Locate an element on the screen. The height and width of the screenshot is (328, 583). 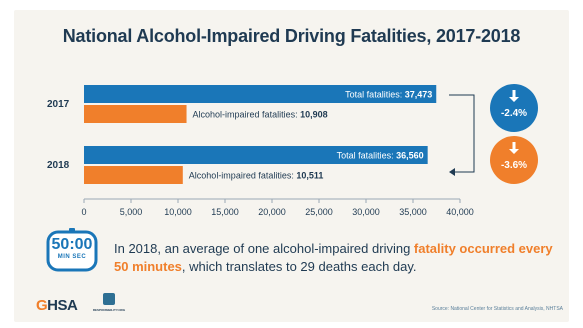
ghsa-logo-prefix: G is located at coordinates (42, 305).